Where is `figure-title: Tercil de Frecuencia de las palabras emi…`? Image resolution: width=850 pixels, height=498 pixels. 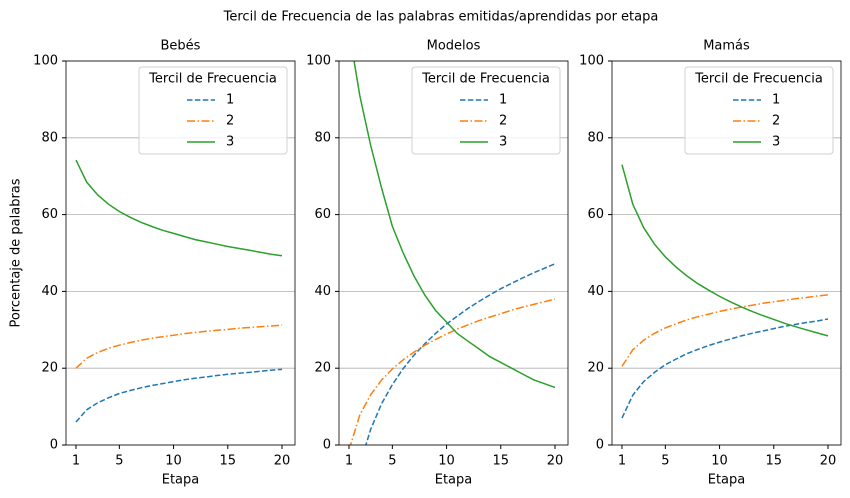
figure-title: Tercil de Frecuencia de las palabras emi… is located at coordinates (441, 17).